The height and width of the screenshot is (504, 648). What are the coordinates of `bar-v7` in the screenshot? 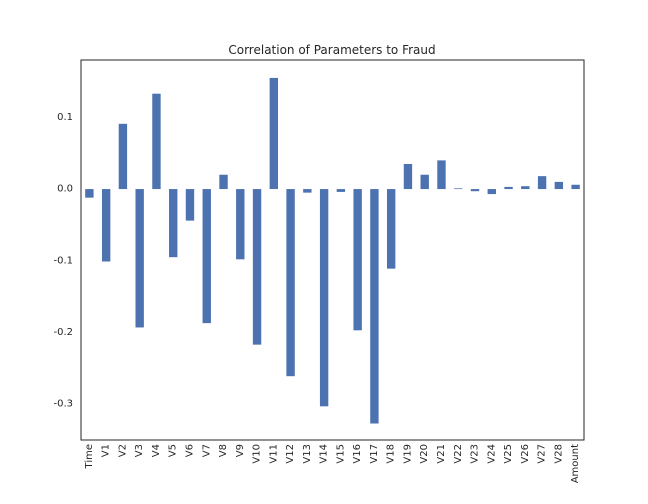 It's located at (206, 256).